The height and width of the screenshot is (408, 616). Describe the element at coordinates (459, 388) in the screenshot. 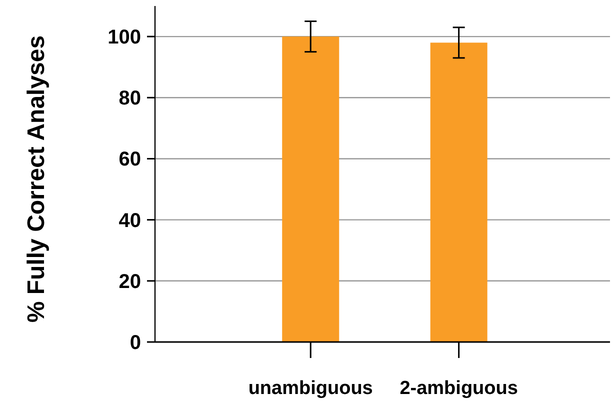

I see `x-tick-label: 2-ambiguous` at that location.